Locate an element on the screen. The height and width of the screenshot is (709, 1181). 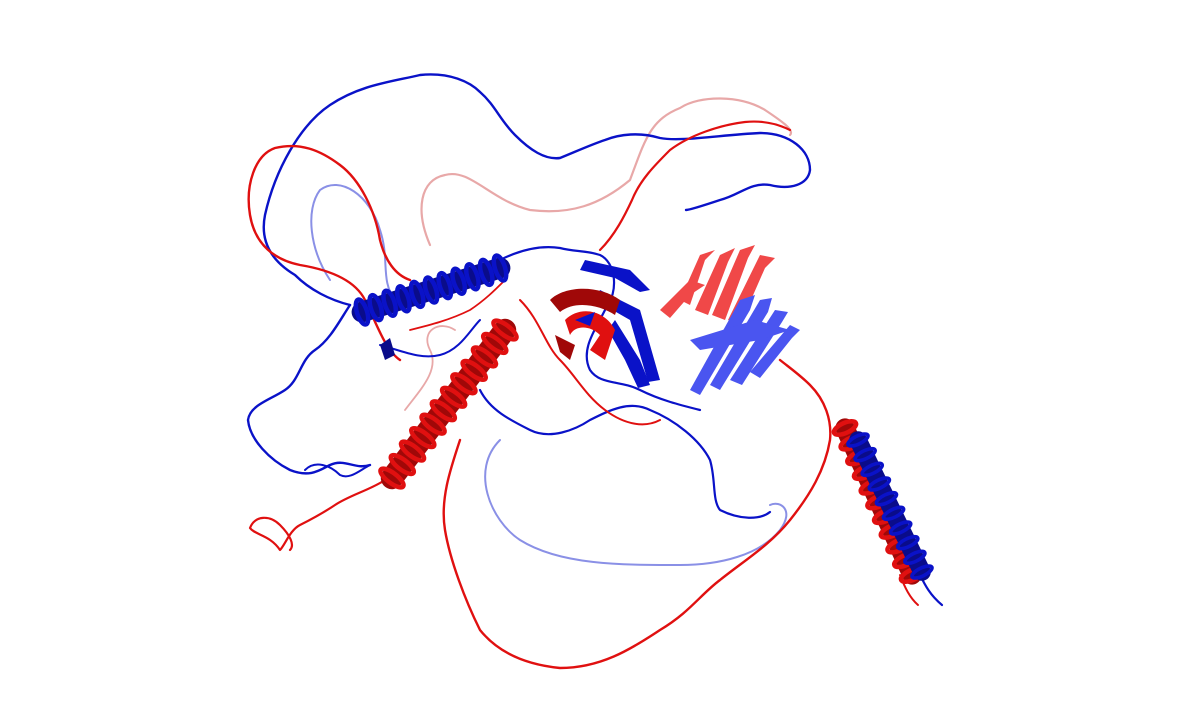
red-coil-lower-big-loop is located at coordinates (637, 514).